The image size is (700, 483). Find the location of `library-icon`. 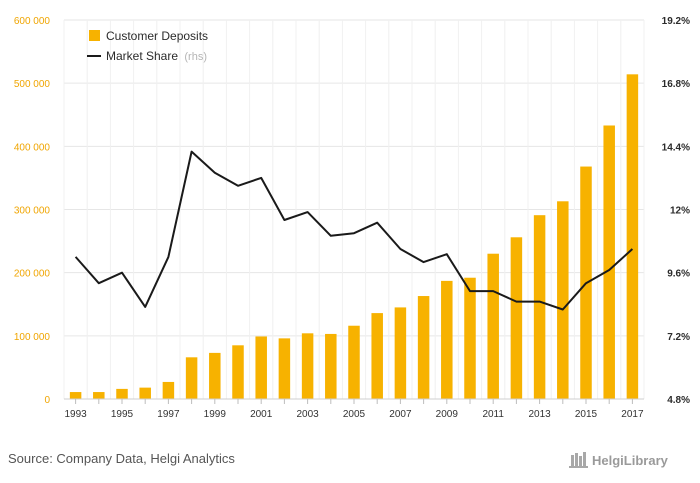

library-icon is located at coordinates (578, 460).